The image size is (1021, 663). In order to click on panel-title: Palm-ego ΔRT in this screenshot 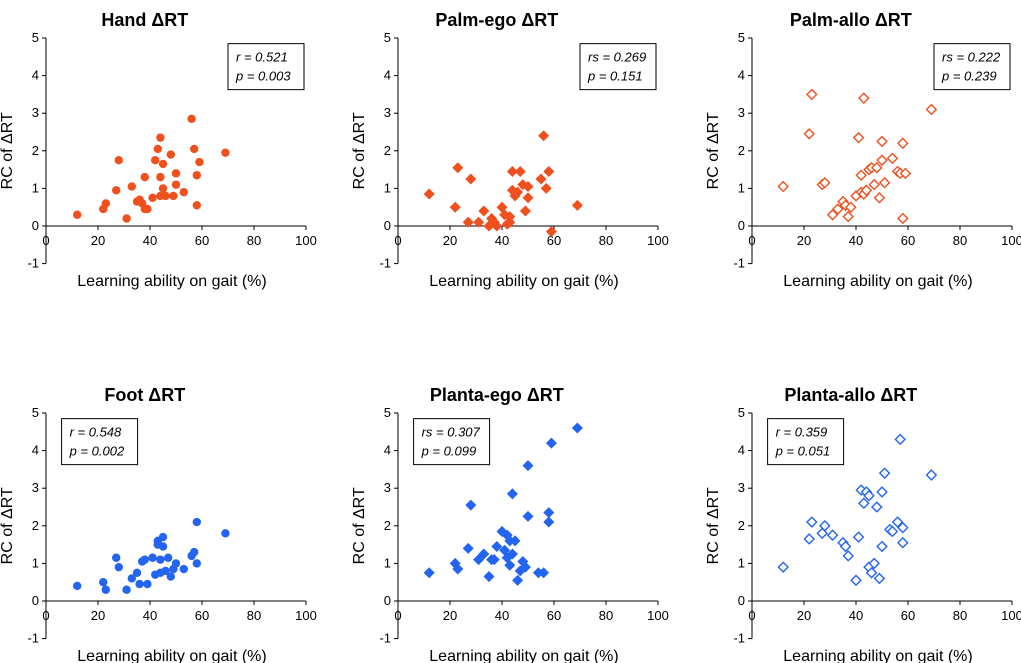, I will do `click(496, 20)`.